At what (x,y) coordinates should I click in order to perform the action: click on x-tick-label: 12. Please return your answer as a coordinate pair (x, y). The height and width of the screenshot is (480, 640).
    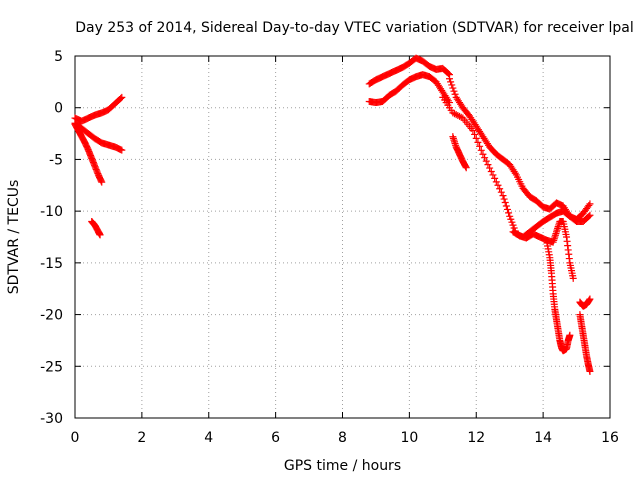
    Looking at the image, I should click on (476, 438).